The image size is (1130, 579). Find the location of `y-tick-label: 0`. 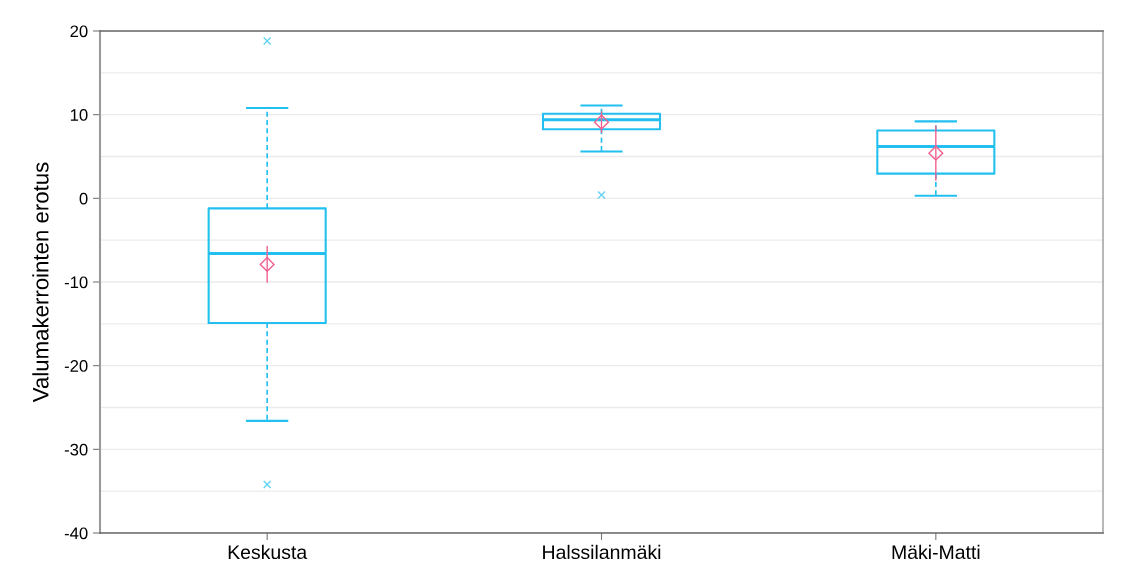

y-tick-label: 0 is located at coordinates (83, 198).